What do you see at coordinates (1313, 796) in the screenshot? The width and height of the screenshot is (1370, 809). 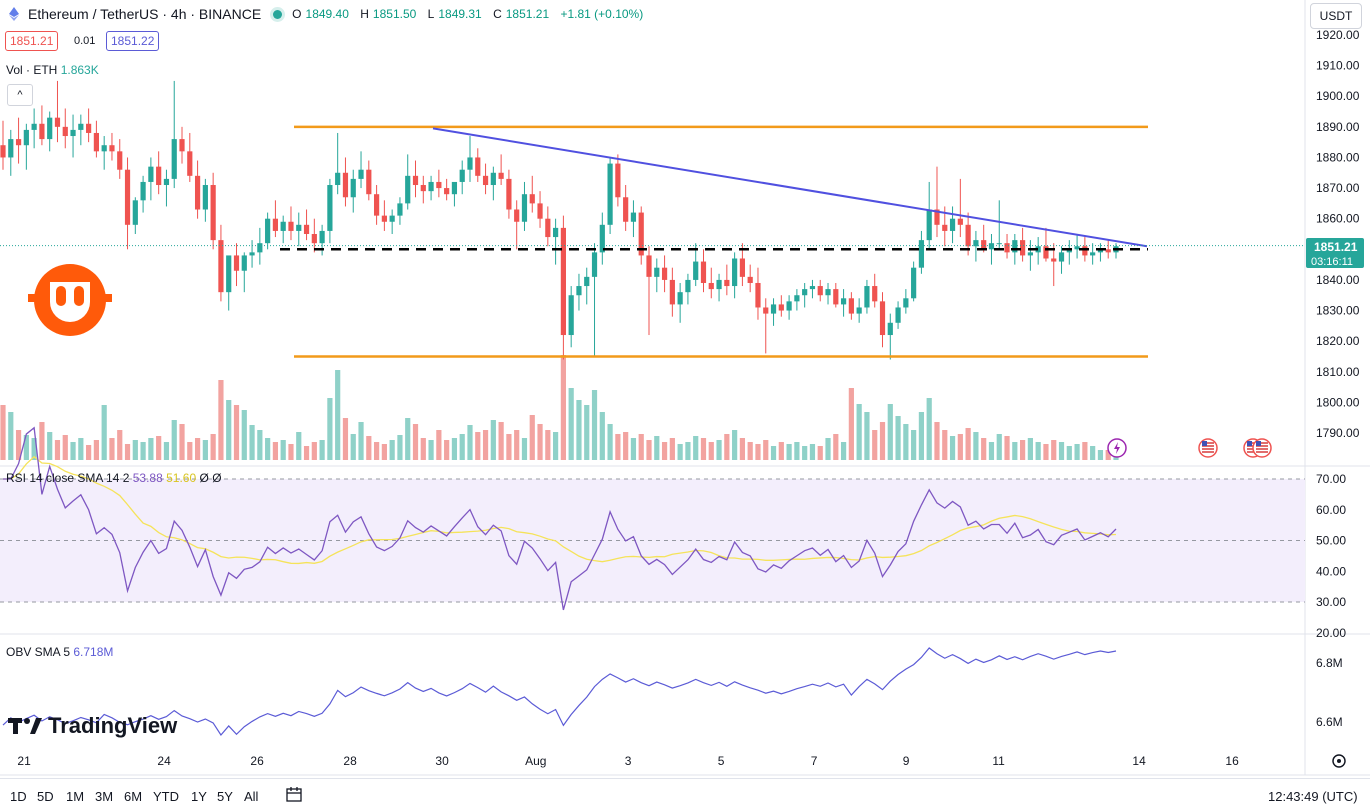 I see `utc-clock: 12:43:49 (UTC)` at bounding box center [1313, 796].